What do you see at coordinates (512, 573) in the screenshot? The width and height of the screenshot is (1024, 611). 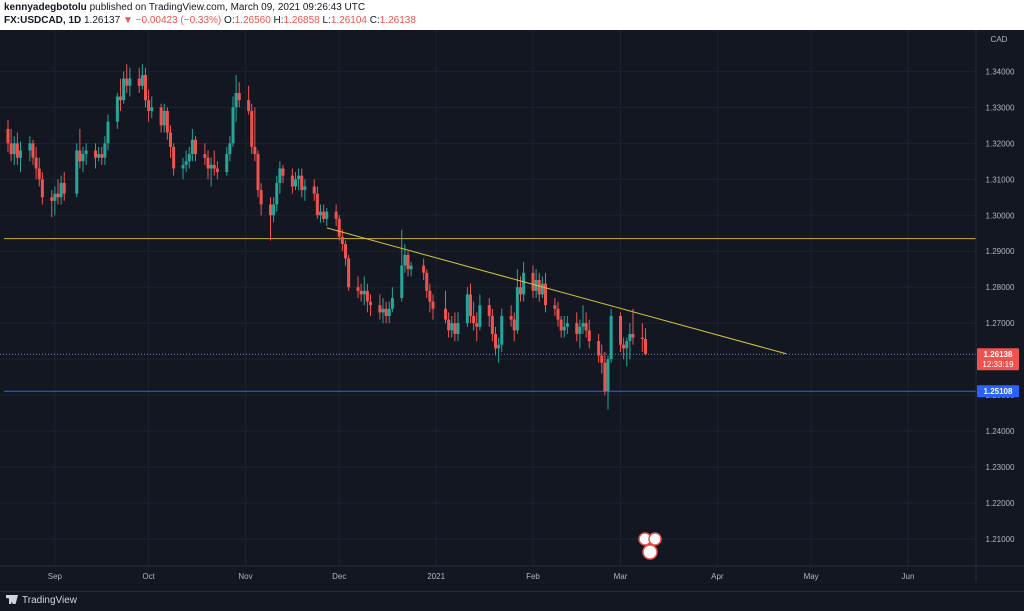 I see `time-axis: Sep Oct Nov Dec 2021 Feb Mar Apr May Jun` at bounding box center [512, 573].